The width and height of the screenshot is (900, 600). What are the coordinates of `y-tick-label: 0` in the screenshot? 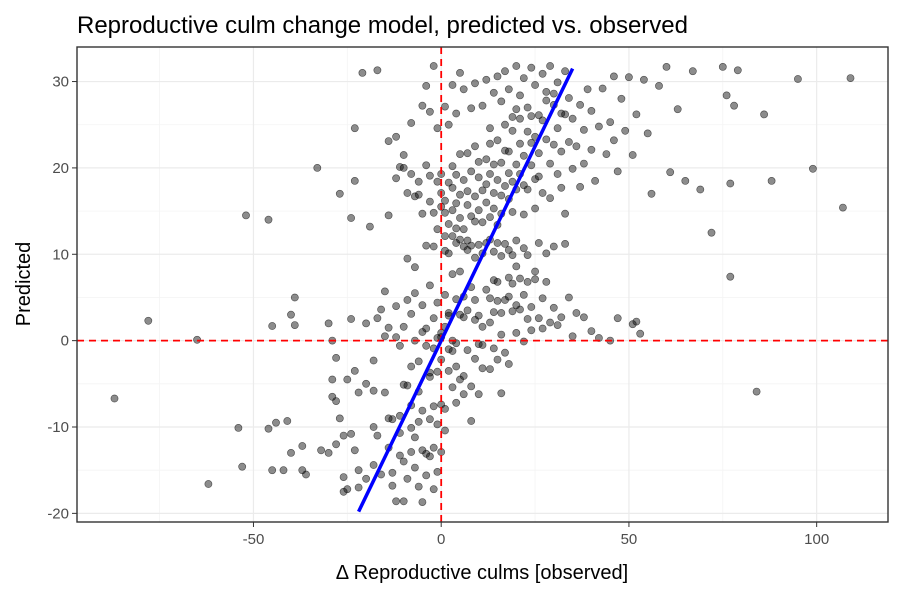 It's located at (65, 341).